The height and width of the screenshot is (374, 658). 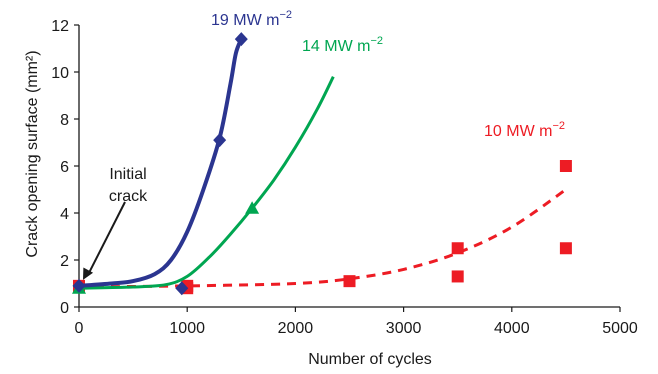 I want to click on x-tick-label: 4000, so click(x=512, y=328).